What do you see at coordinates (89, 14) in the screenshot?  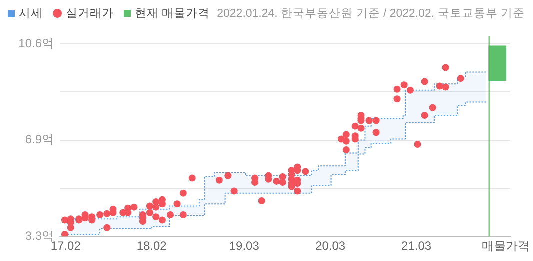 I see `legend-label: 실거래가` at bounding box center [89, 14].